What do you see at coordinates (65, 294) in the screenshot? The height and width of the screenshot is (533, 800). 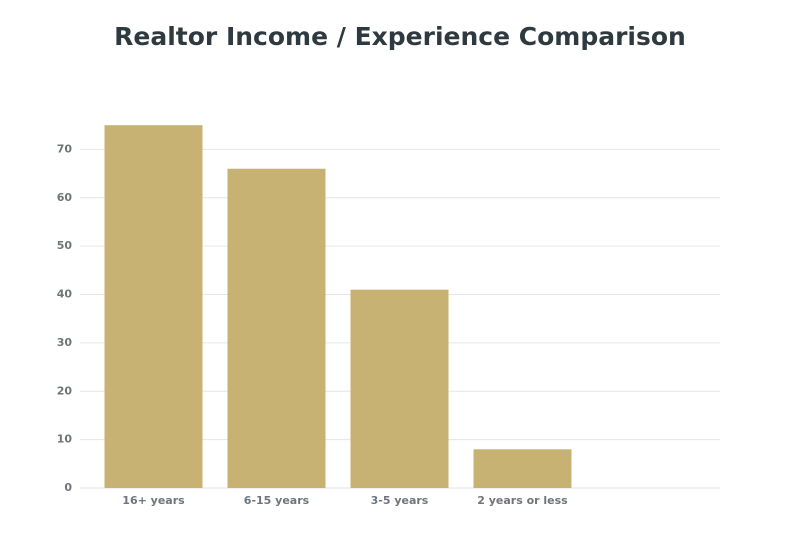 I see `y-tick-label: 40` at bounding box center [65, 294].